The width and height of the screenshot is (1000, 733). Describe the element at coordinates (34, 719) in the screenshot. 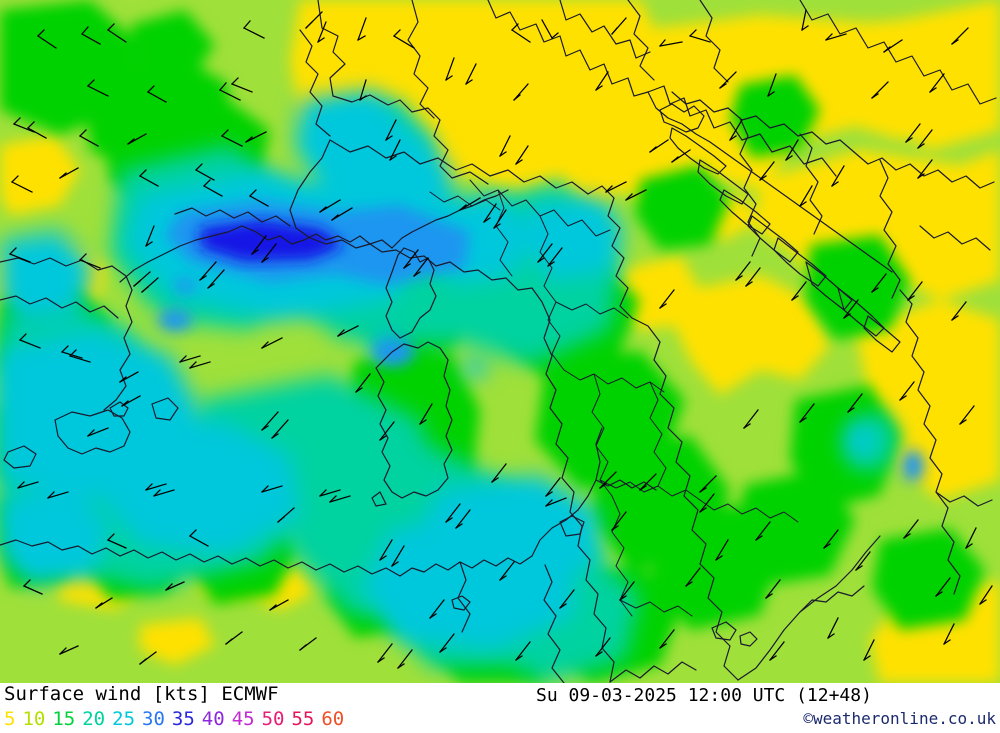

I see `legend-tick-10: 10` at that location.